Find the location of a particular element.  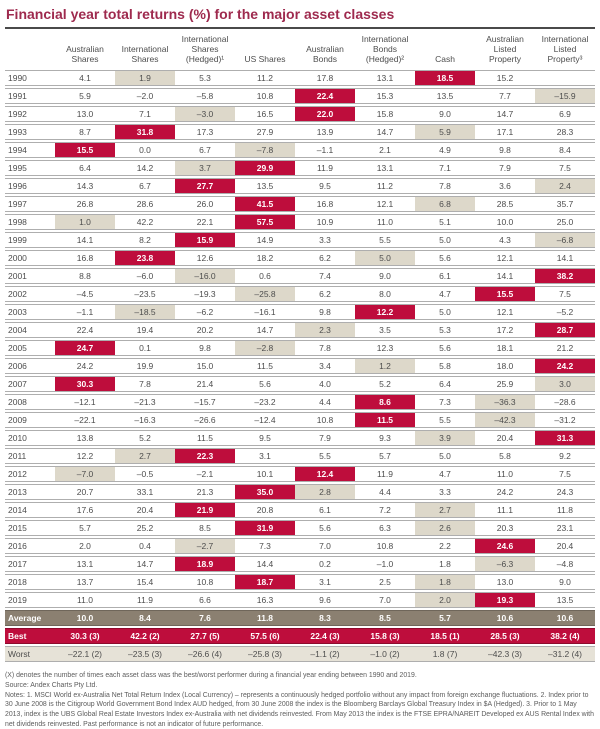

value-cell: 11.0 is located at coordinates (385, 222).